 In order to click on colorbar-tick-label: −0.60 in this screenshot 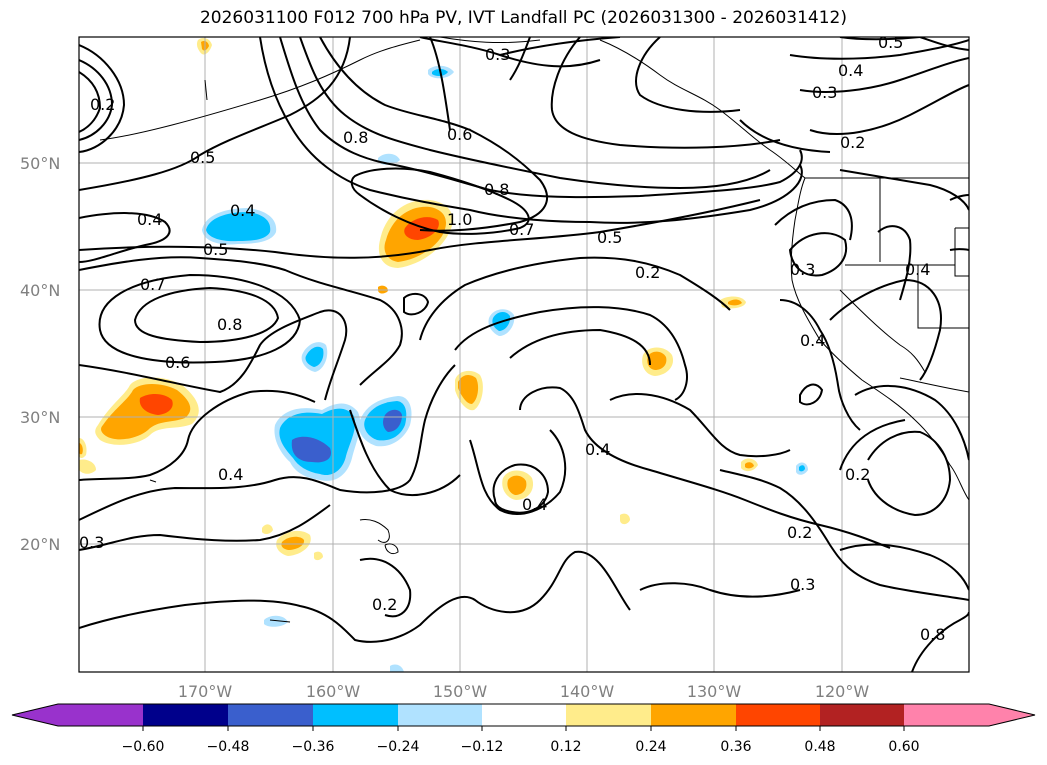, I will do `click(143, 747)`.